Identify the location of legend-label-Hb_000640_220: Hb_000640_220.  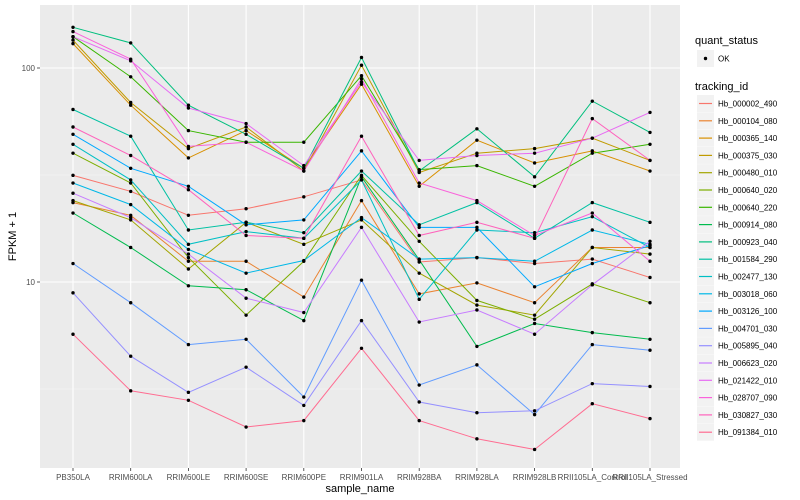
(748, 207).